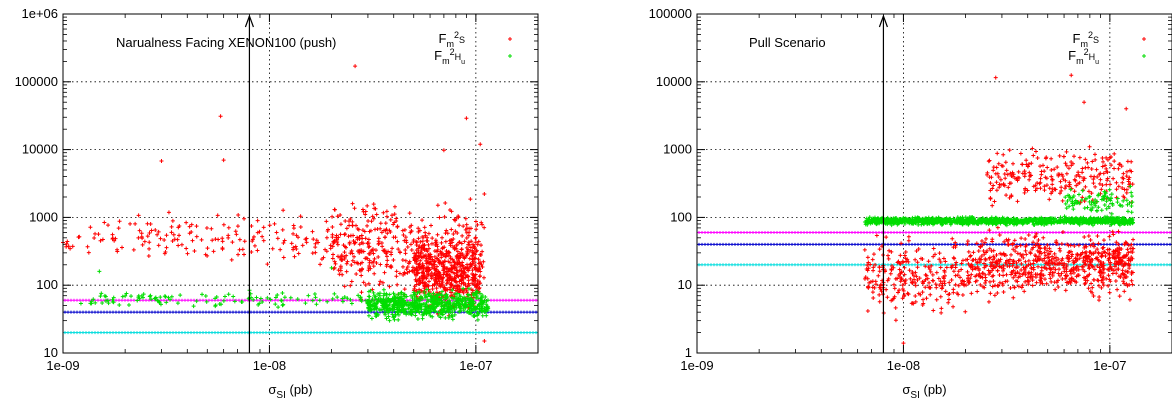  I want to click on reference-line, so click(300, 333).